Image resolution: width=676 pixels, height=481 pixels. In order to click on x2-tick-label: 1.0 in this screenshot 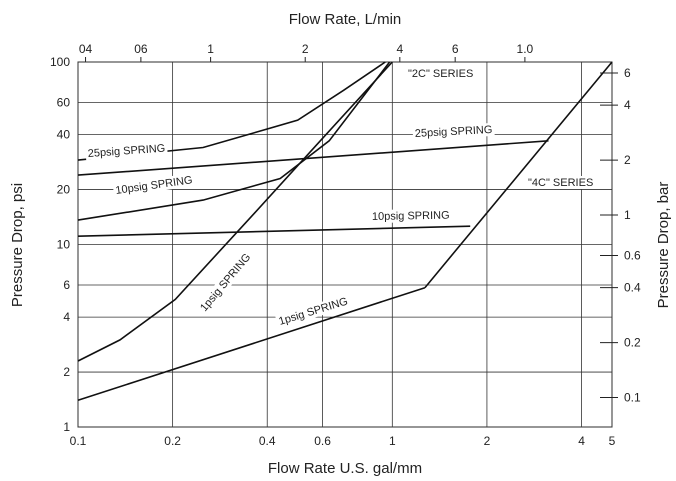, I will do `click(525, 49)`.